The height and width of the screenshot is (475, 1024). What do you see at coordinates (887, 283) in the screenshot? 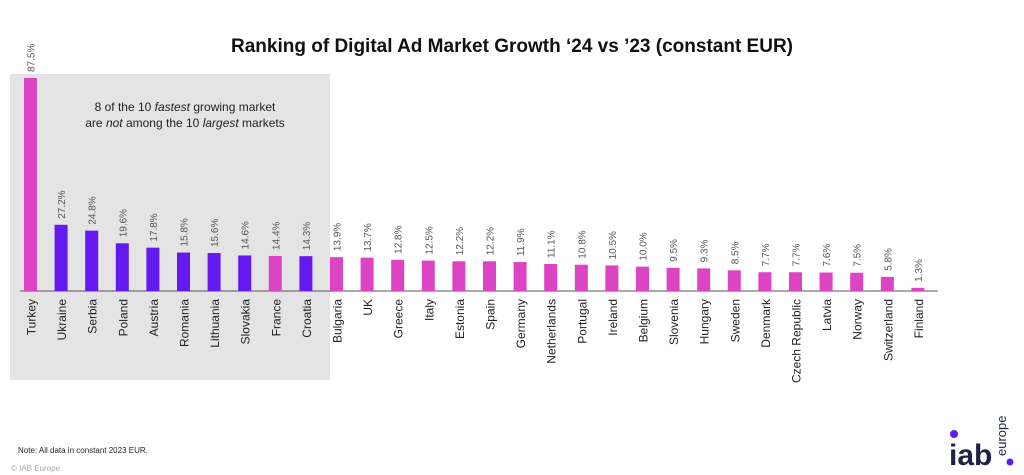
I see `bar-switzerland` at bounding box center [887, 283].